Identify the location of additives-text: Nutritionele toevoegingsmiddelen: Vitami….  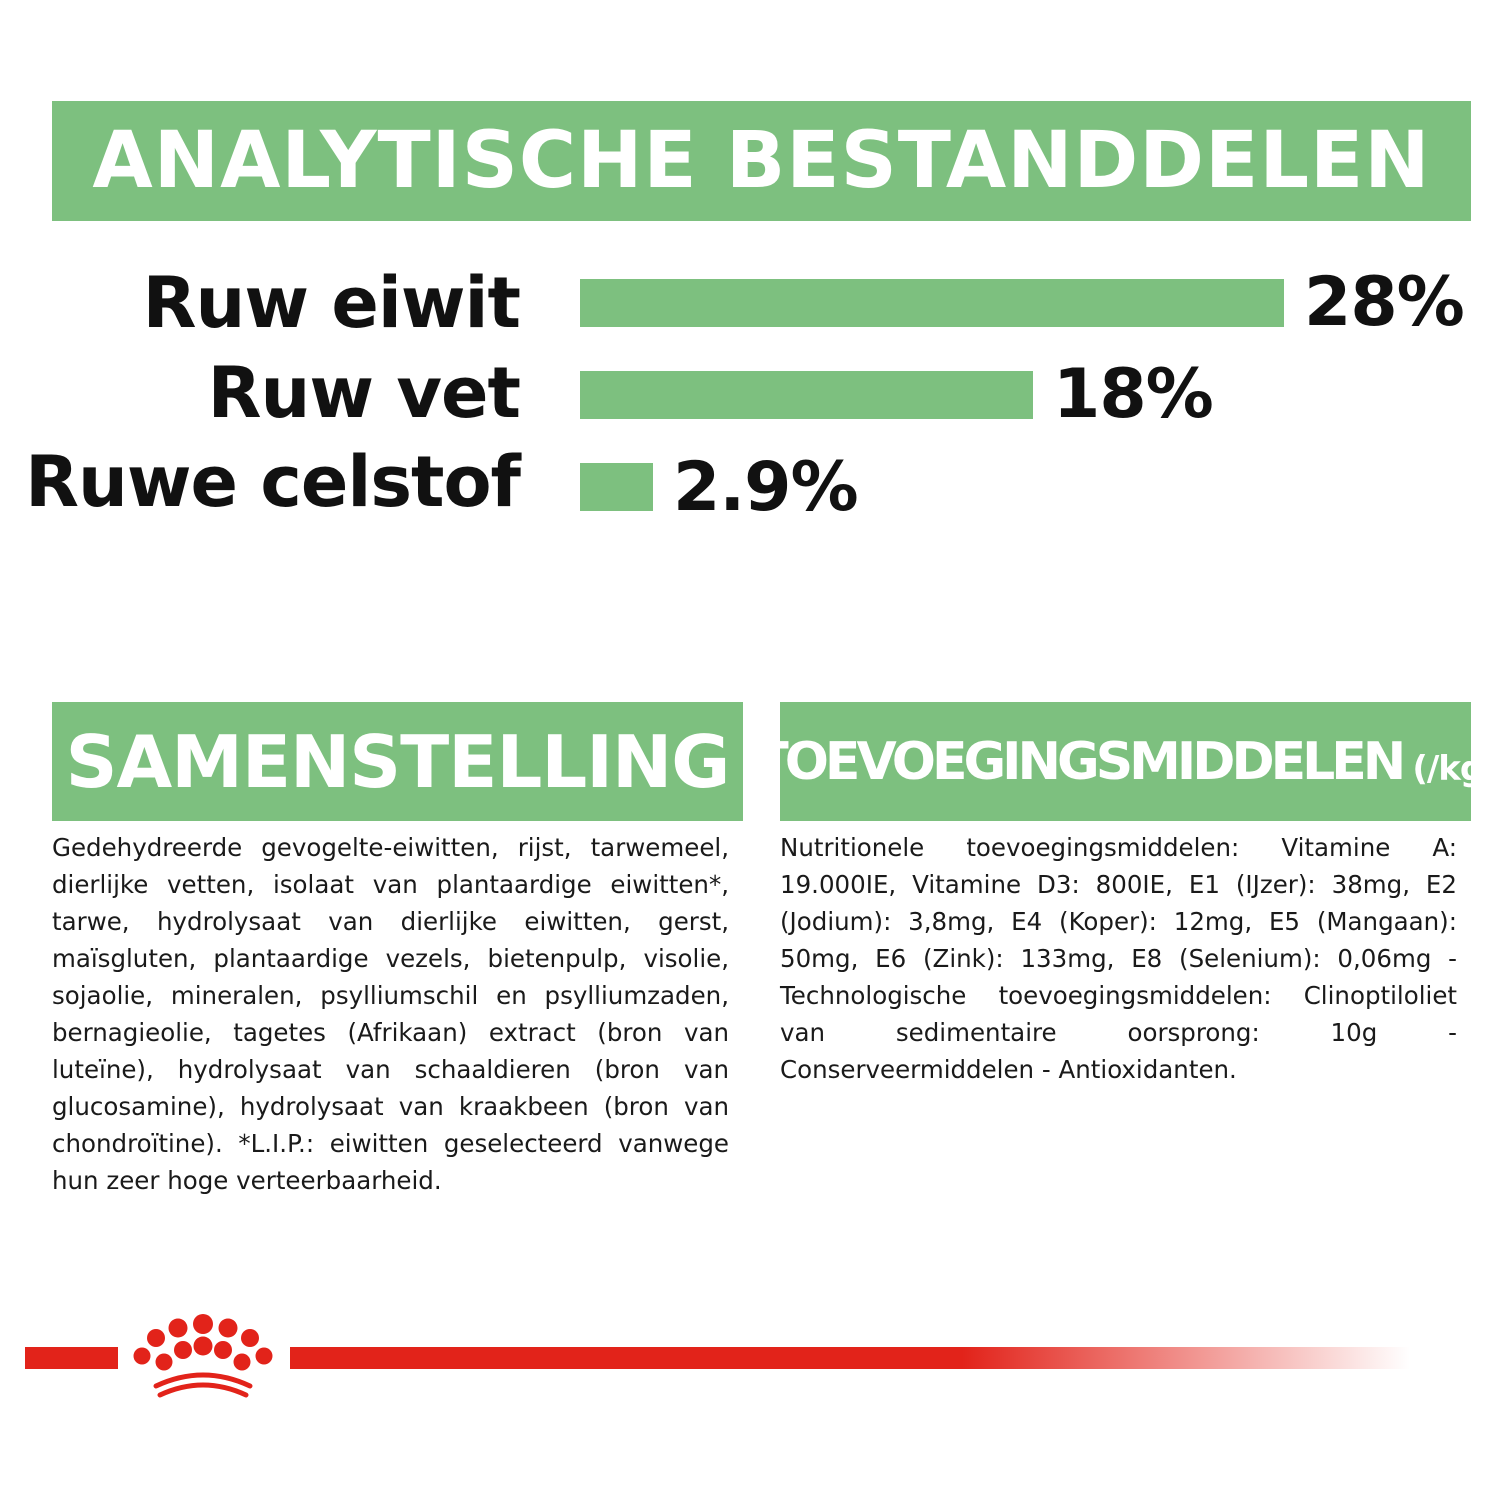
(1118, 958).